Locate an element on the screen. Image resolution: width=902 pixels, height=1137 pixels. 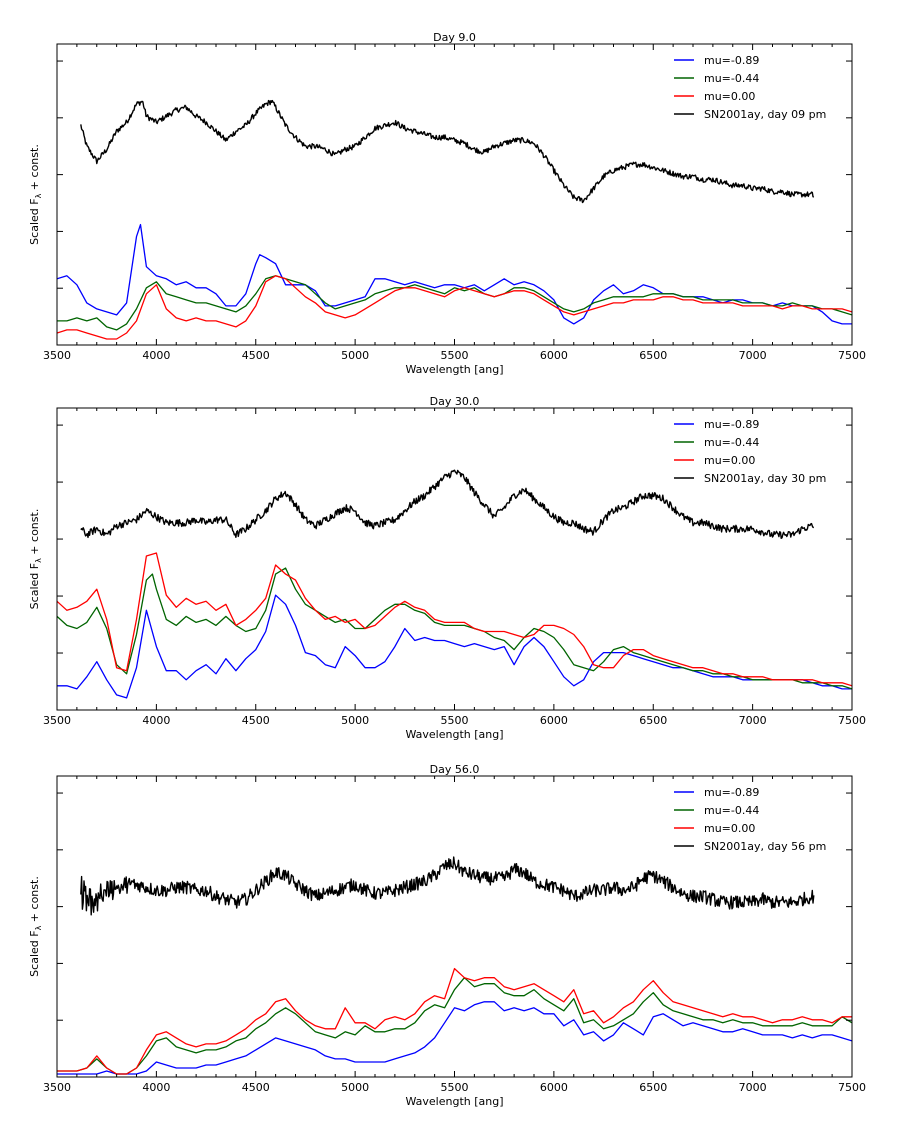
legend-label: SN2001ay, day 09 pm is located at coordinates (765, 114).